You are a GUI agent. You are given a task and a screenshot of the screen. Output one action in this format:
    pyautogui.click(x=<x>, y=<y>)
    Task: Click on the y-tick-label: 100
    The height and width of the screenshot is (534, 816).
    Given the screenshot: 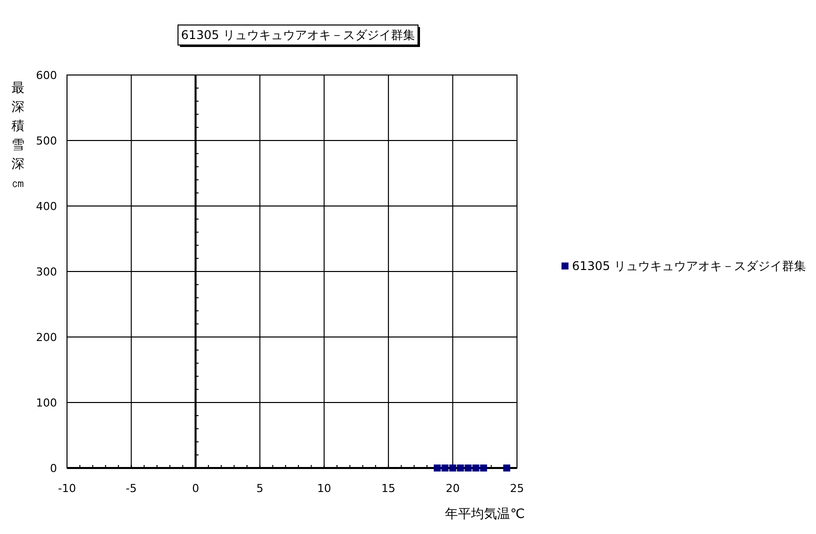 What is the action you would take?
    pyautogui.click(x=46, y=403)
    